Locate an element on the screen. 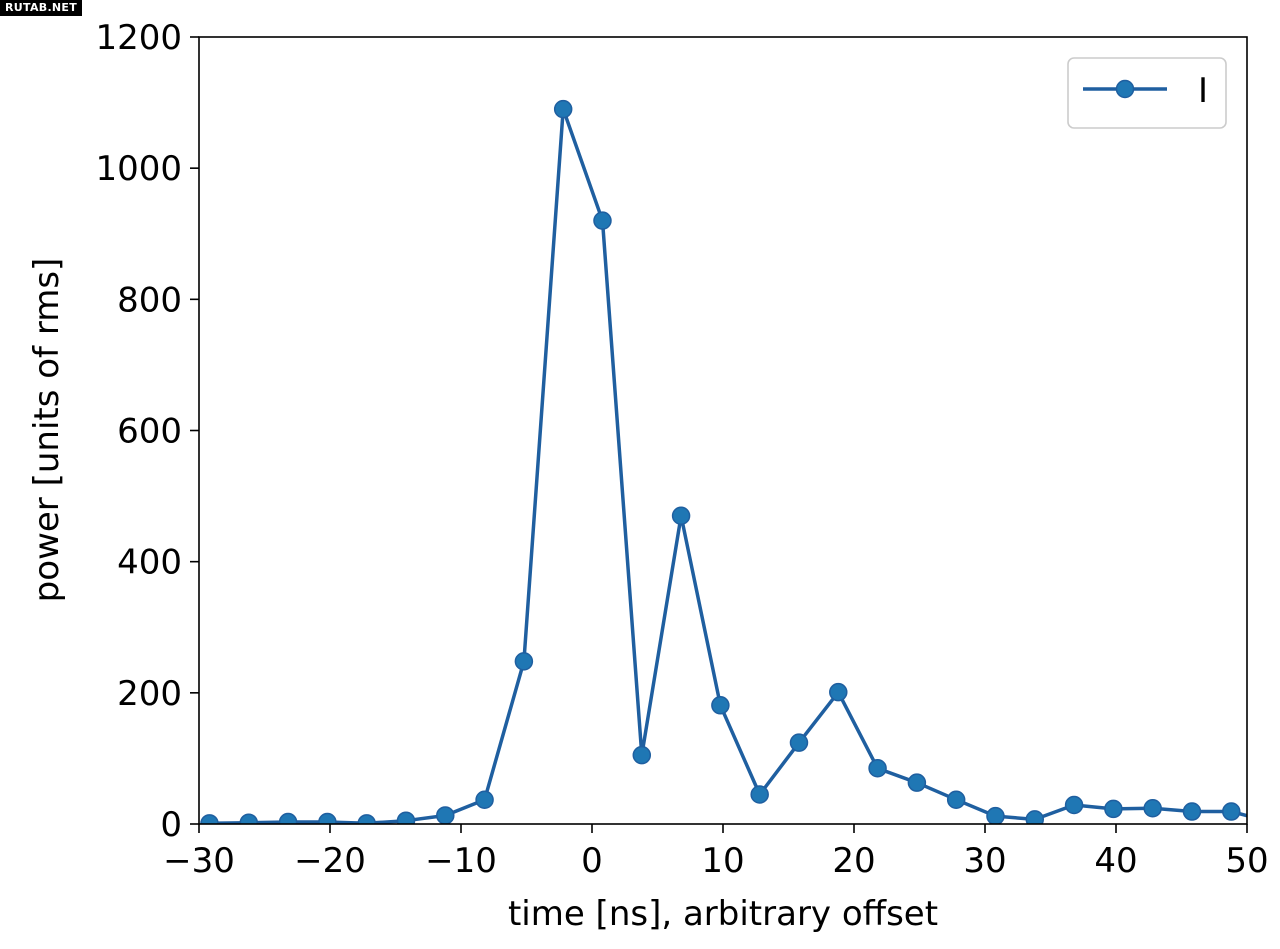  legend-label: I is located at coordinates (1203, 91).